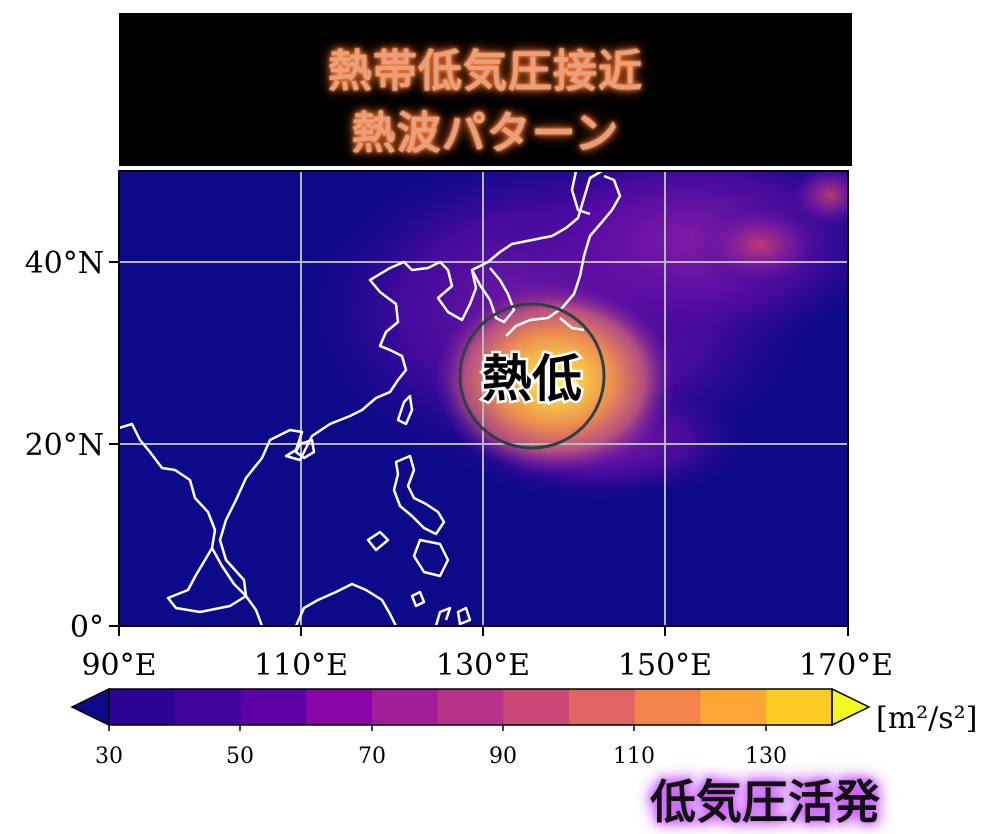  Describe the element at coordinates (846, 665) in the screenshot. I see `xtick-label: 170°E` at that location.